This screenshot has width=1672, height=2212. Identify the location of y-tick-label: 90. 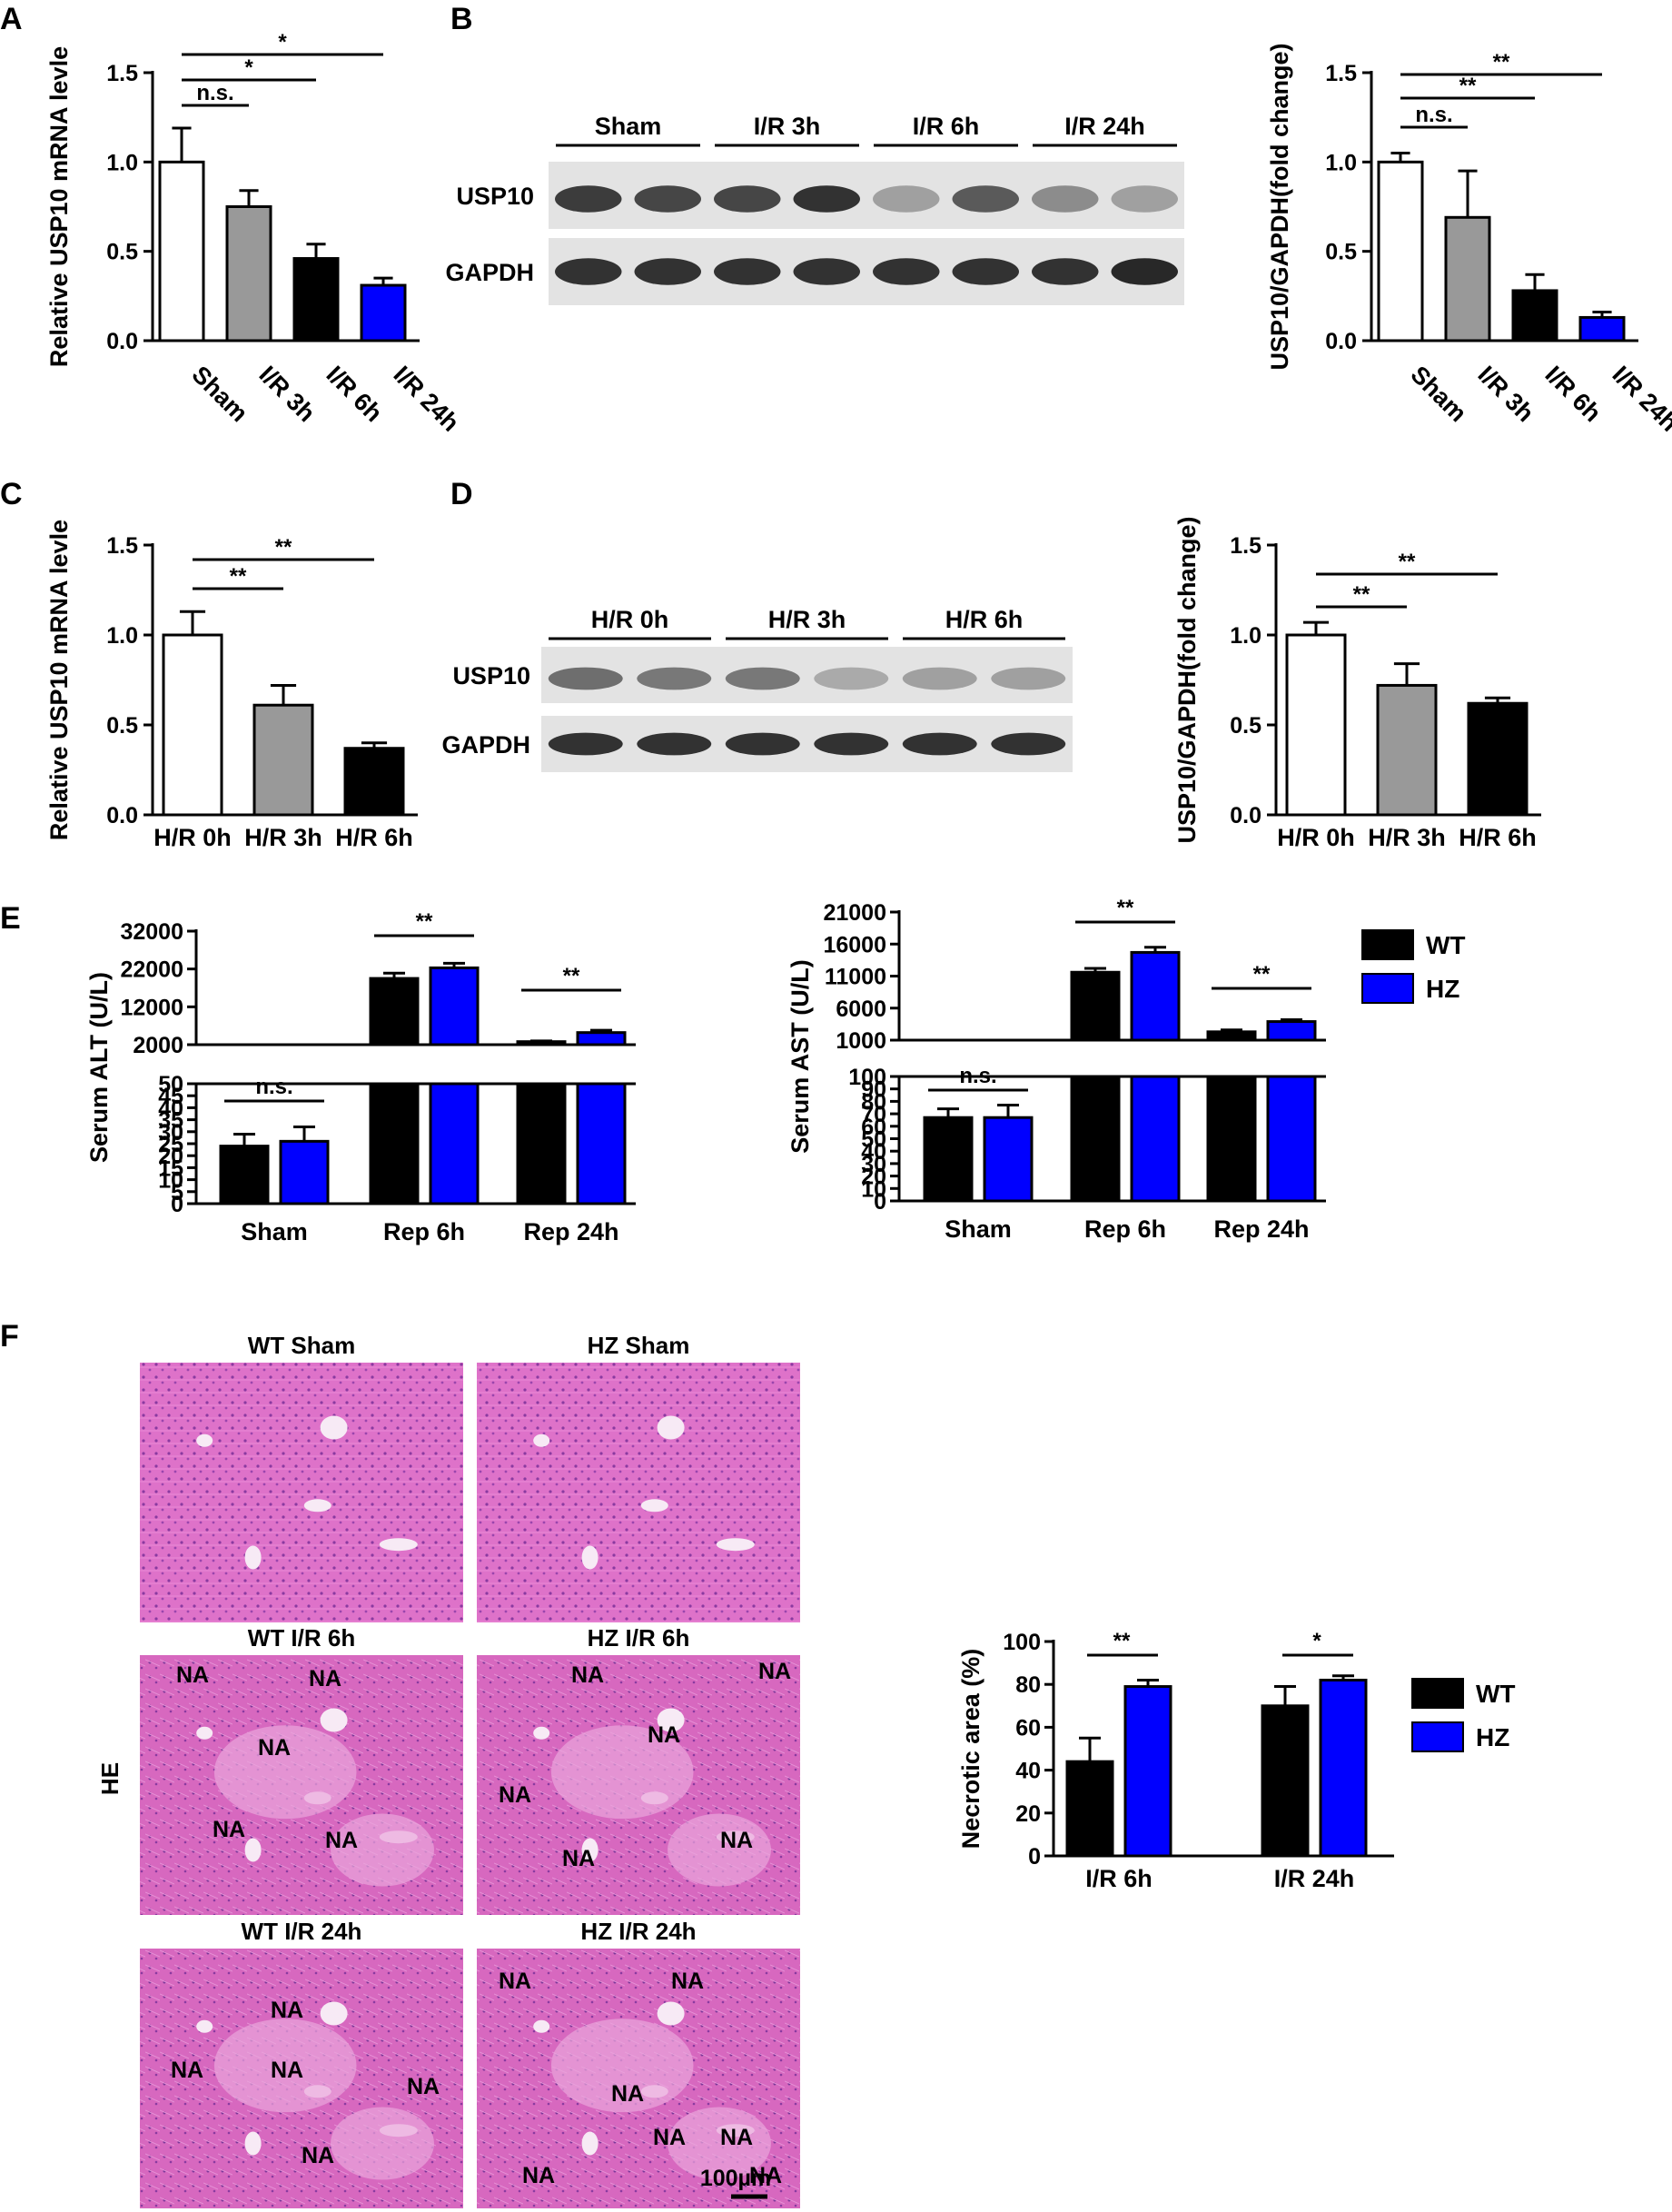
(873, 1090).